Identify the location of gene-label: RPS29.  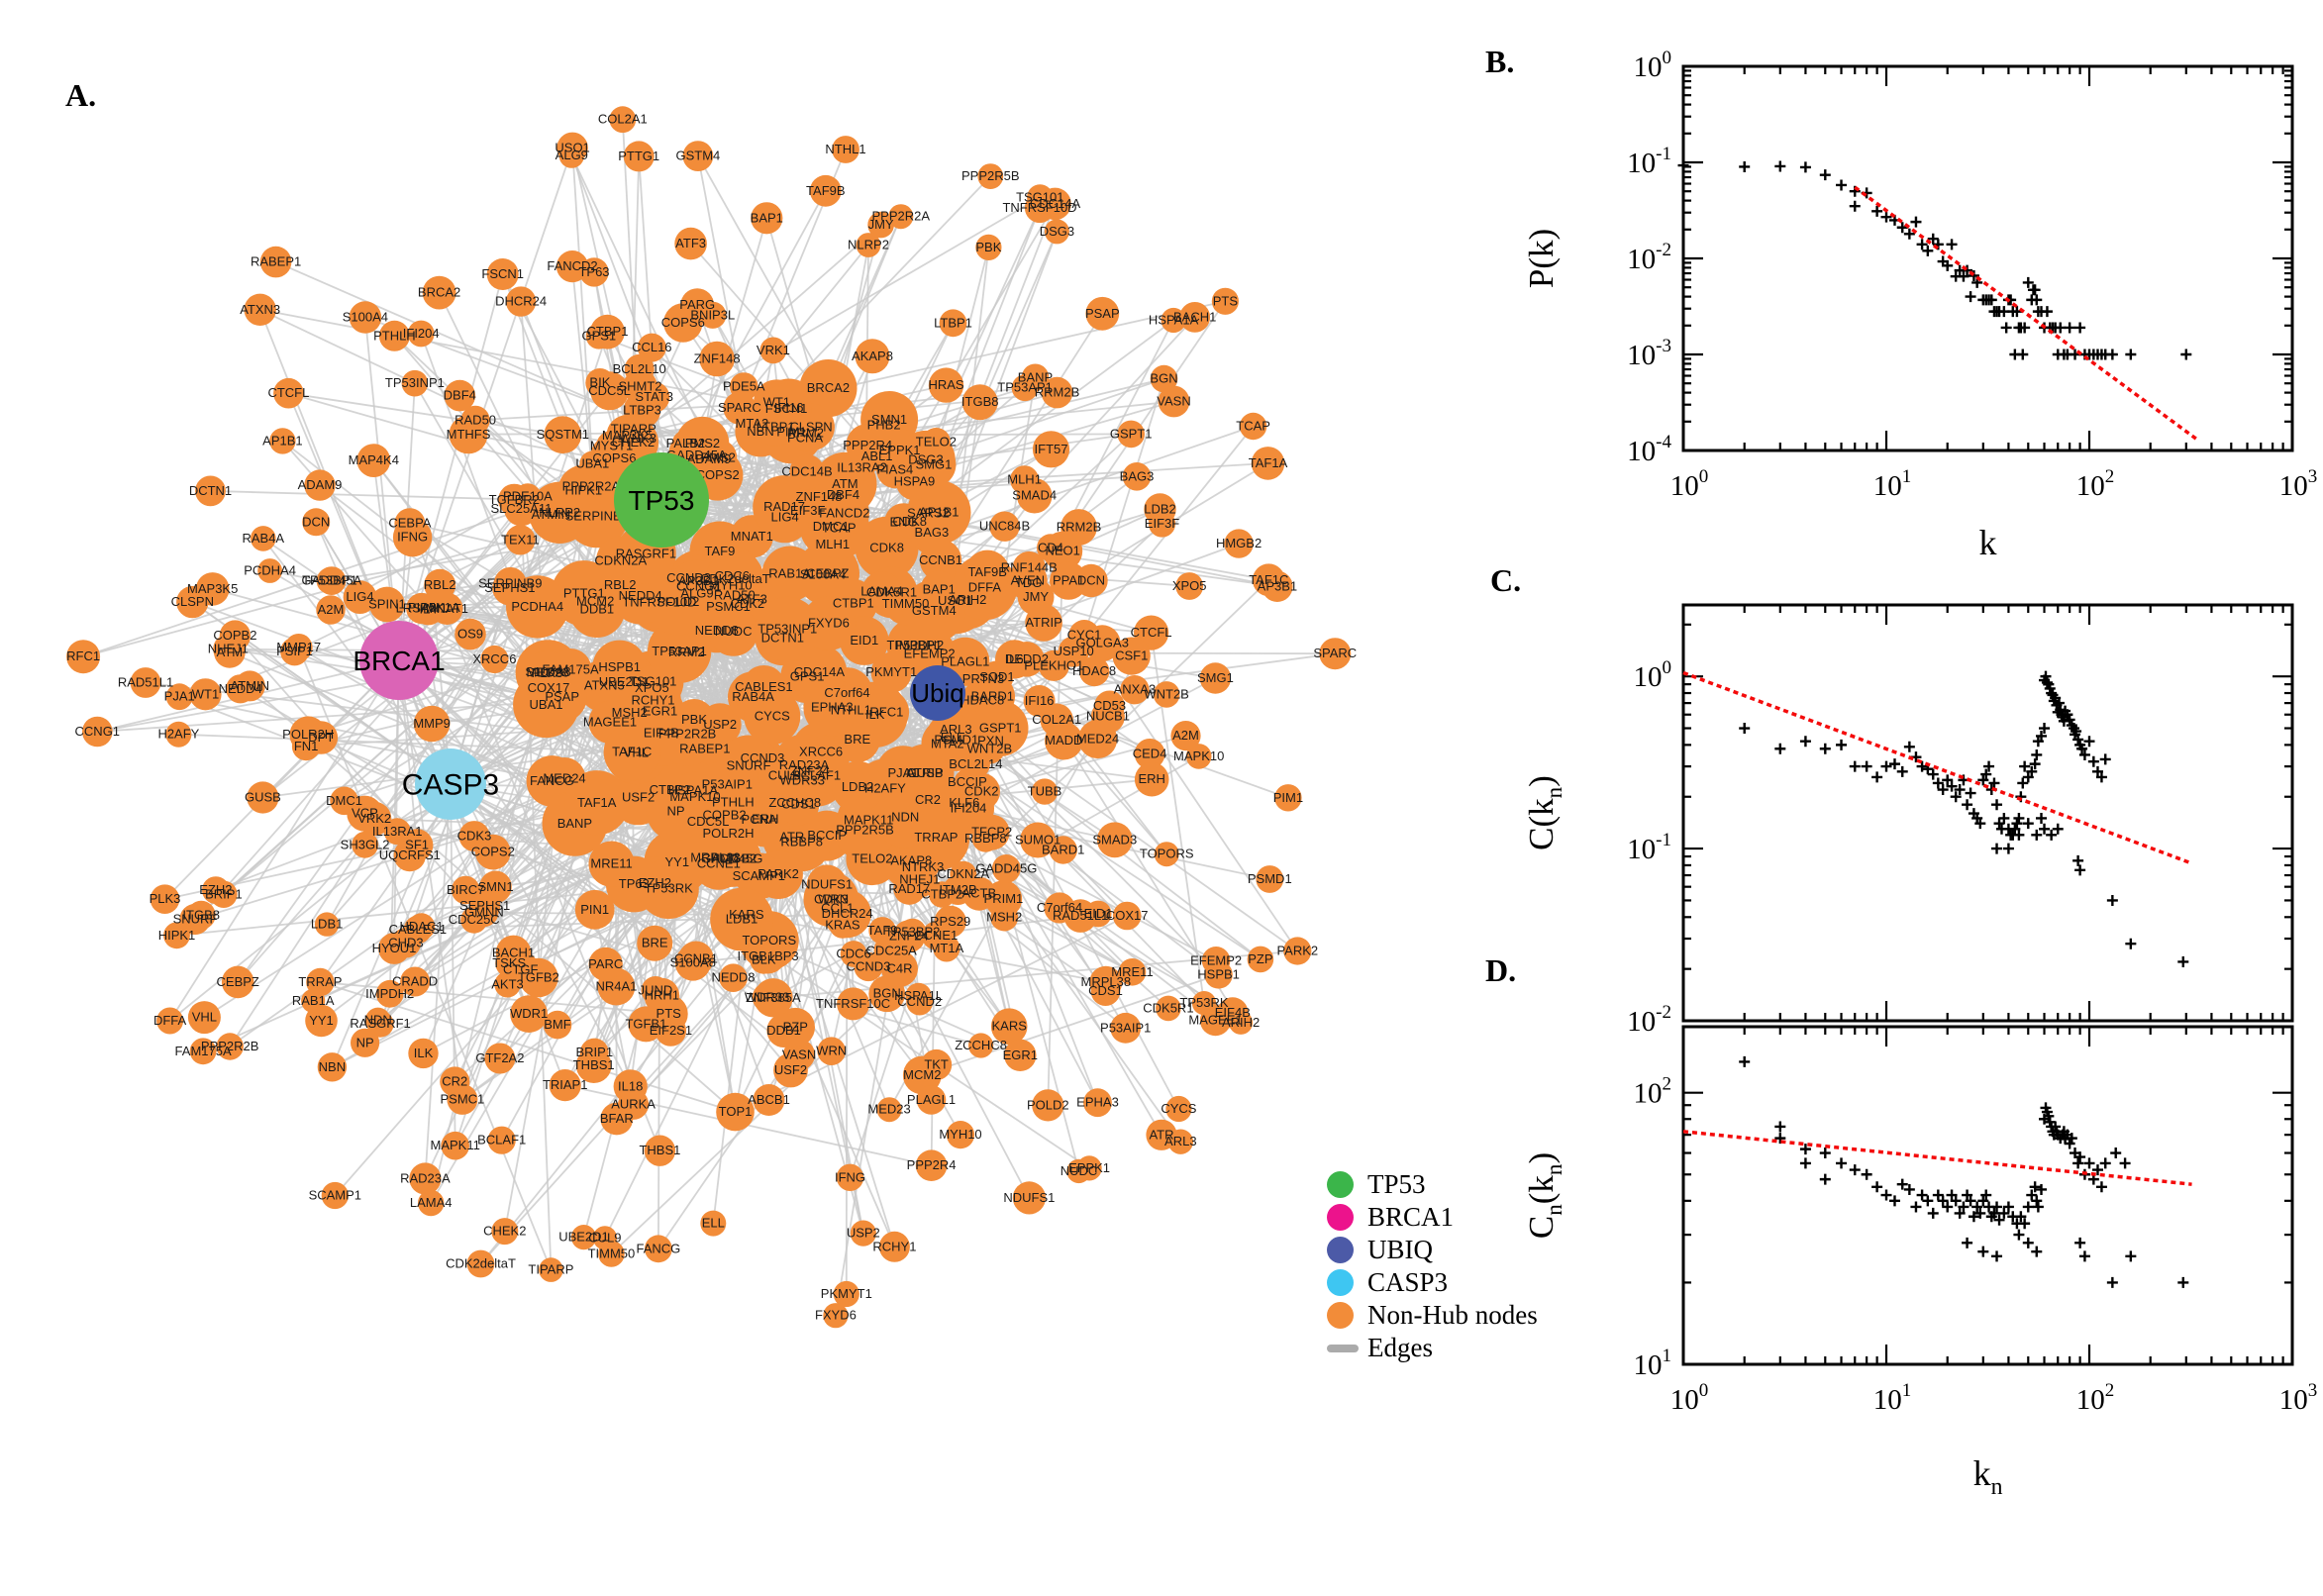
(950, 921).